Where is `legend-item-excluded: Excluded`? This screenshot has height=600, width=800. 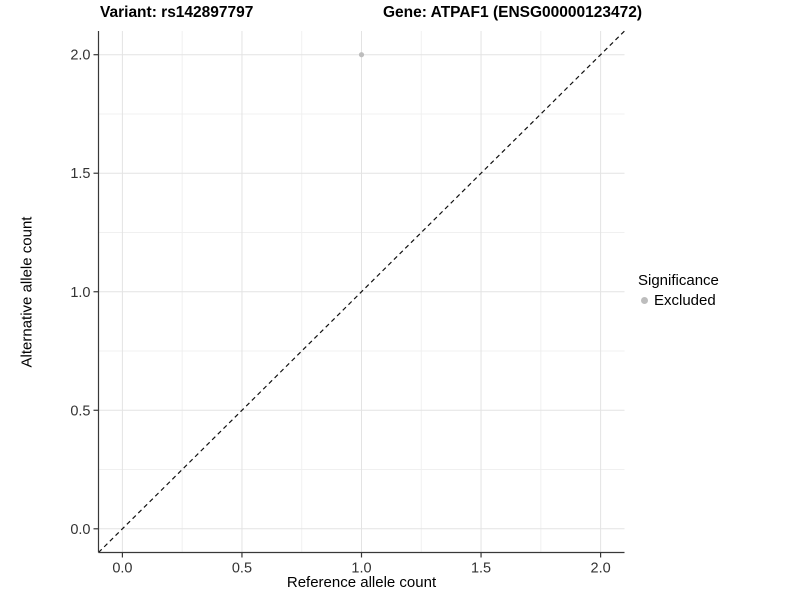 legend-item-excluded: Excluded is located at coordinates (678, 300).